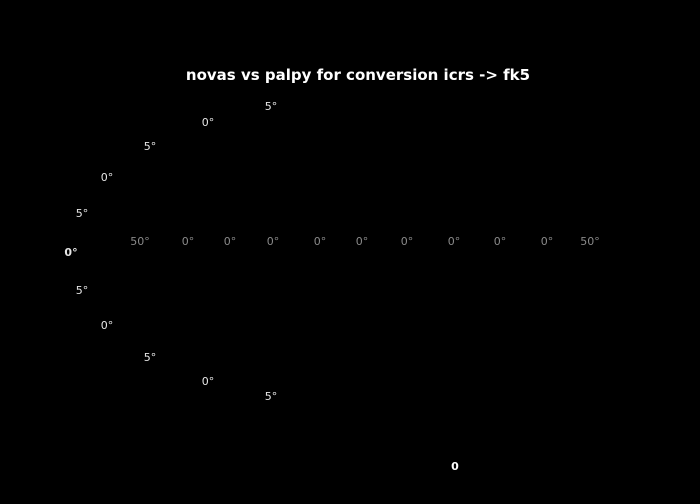 The image size is (700, 504). I want to click on lat-tick-label-equator: 0°, so click(70, 252).